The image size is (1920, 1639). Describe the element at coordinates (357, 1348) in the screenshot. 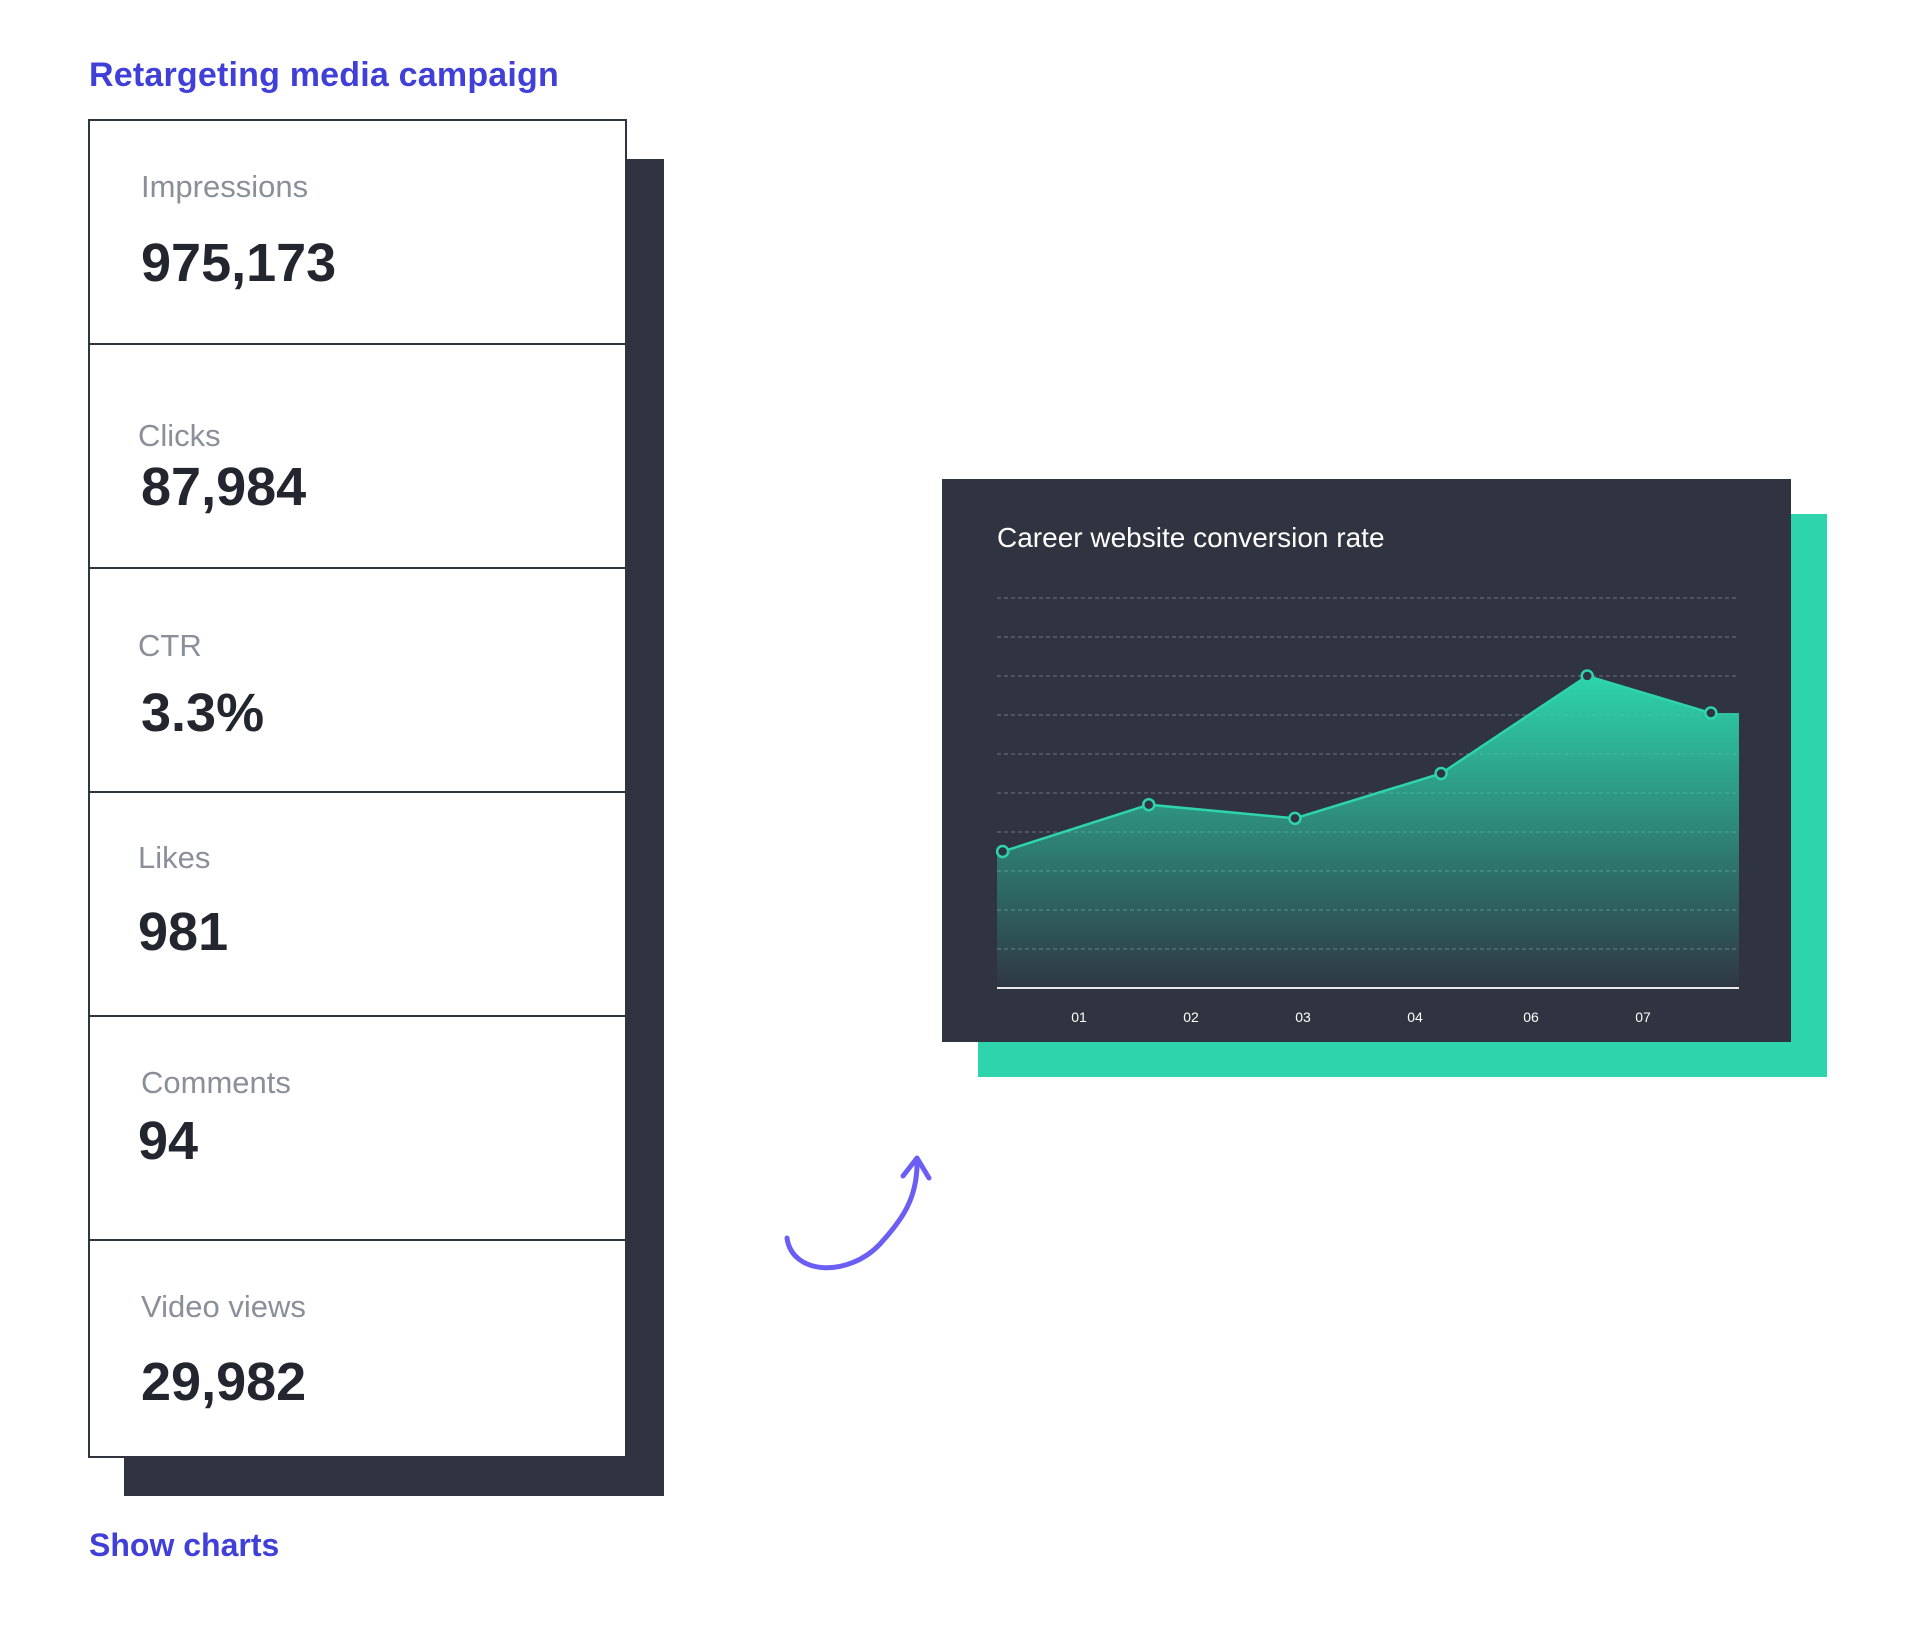

I see `stat-video-views: Video views 29,982` at that location.